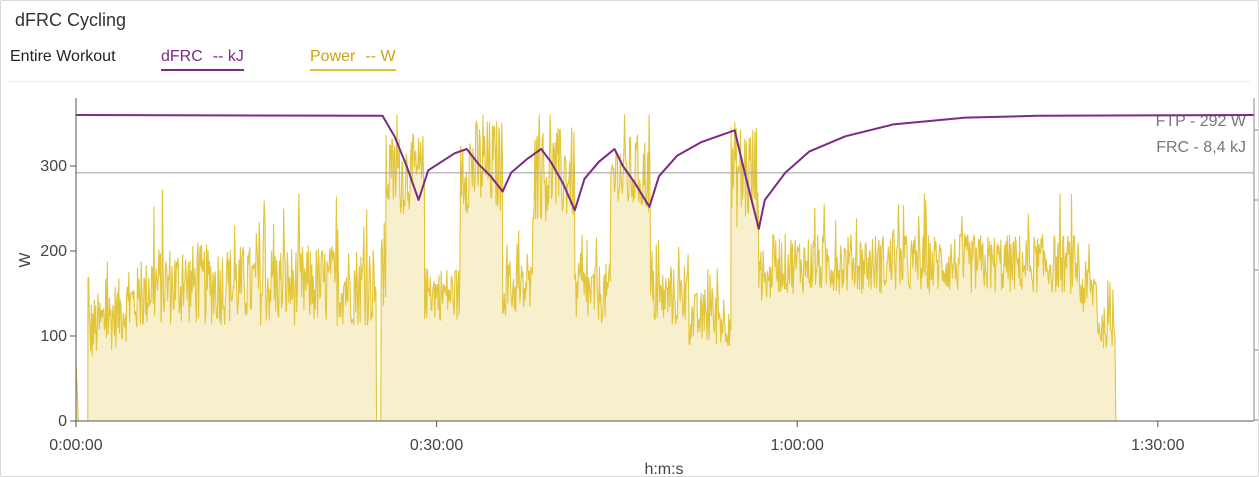 The height and width of the screenshot is (477, 1259). What do you see at coordinates (629, 81) in the screenshot?
I see `header-divider` at bounding box center [629, 81].